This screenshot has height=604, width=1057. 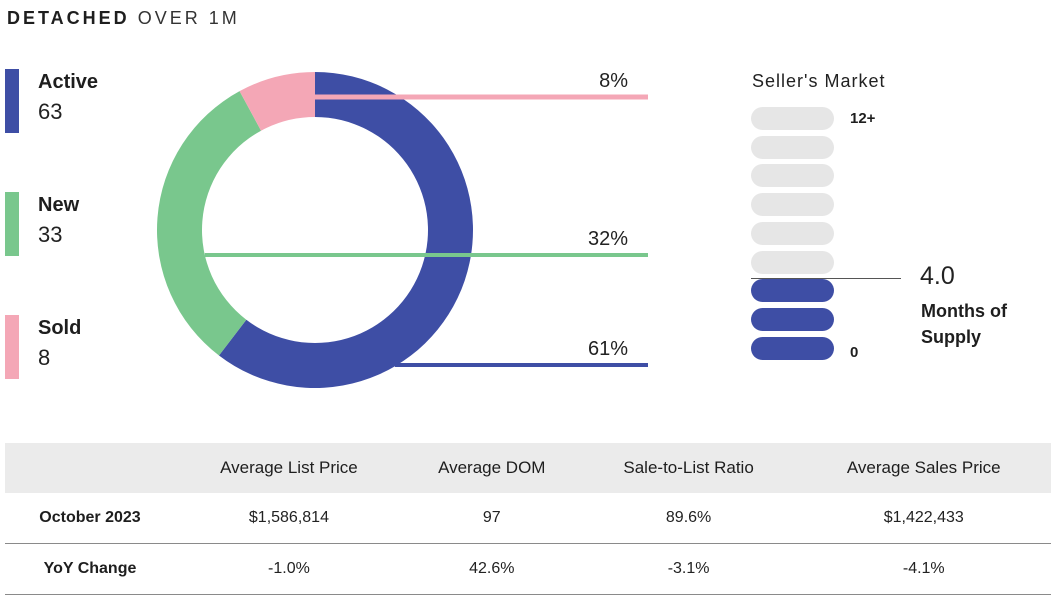 I want to click on title-bold: DETACHED, so click(x=68, y=18).